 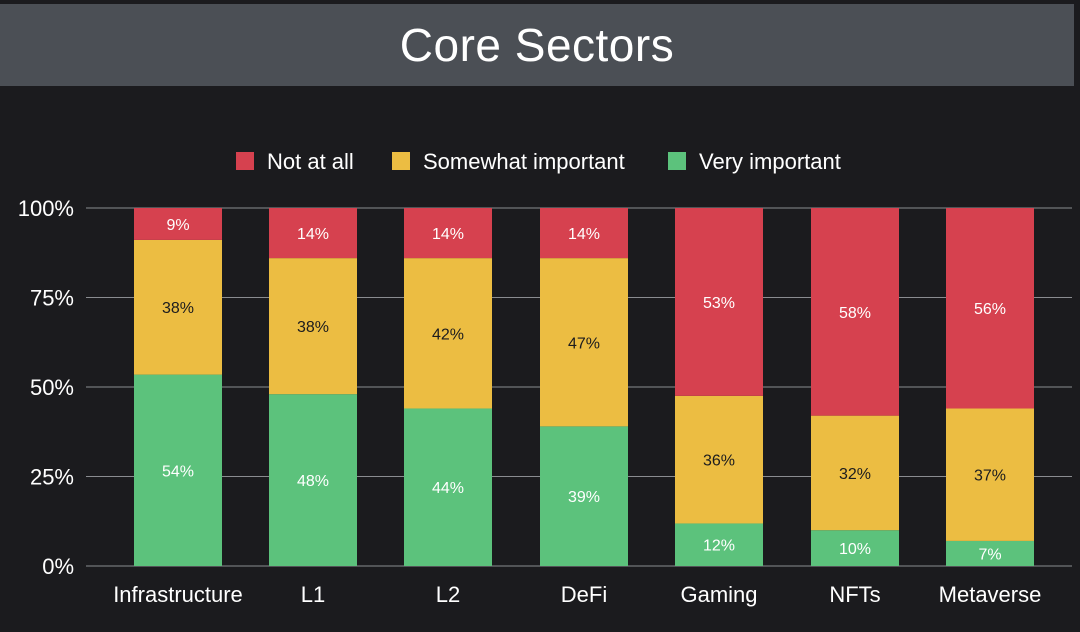 I want to click on data-label: 54%, so click(x=178, y=471).